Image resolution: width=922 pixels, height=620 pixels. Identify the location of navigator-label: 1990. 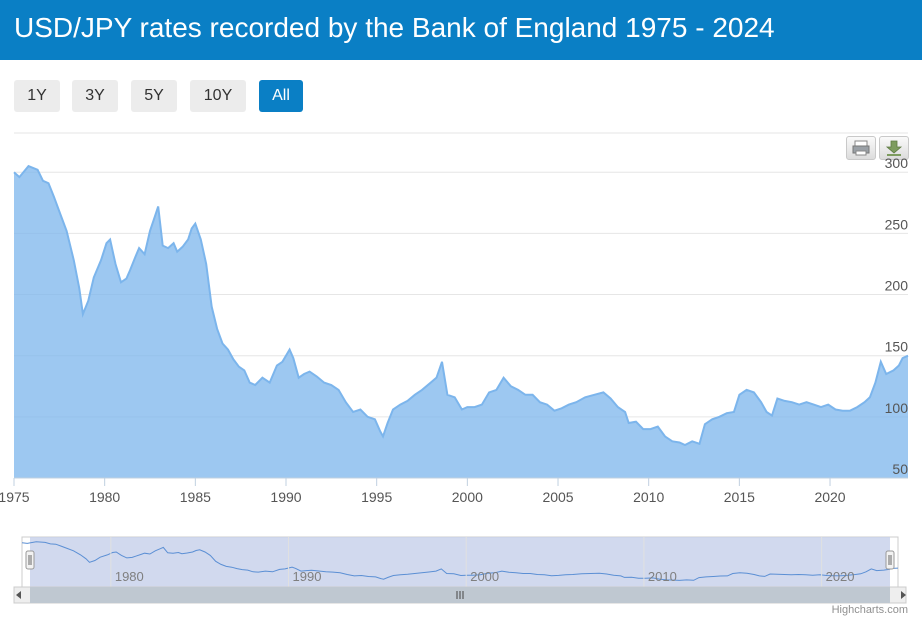
(307, 576).